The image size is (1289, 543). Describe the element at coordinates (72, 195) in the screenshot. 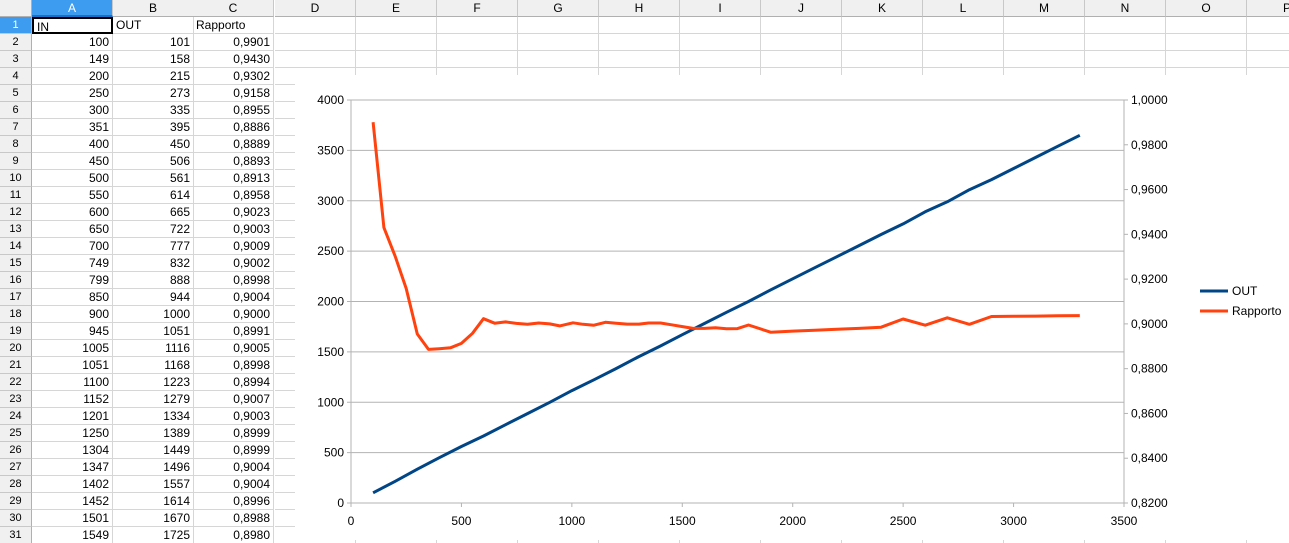

I see `cell-a11: 550` at that location.